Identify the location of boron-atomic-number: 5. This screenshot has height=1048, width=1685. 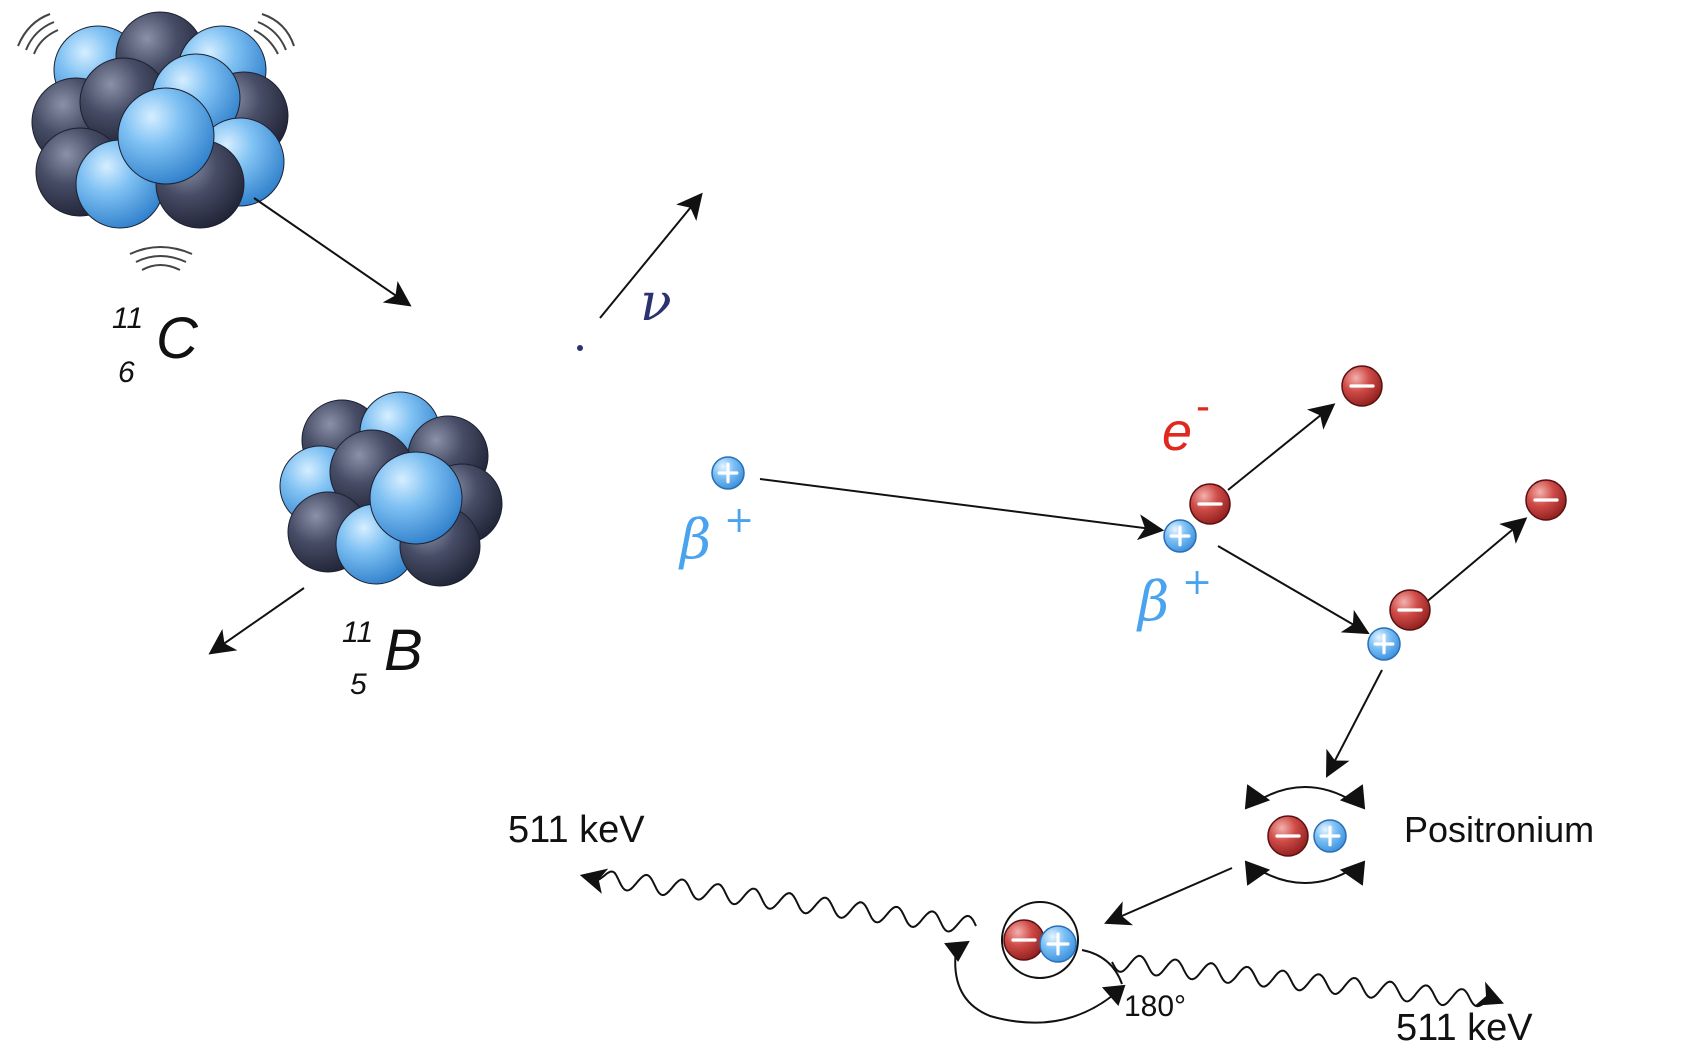
(358, 684).